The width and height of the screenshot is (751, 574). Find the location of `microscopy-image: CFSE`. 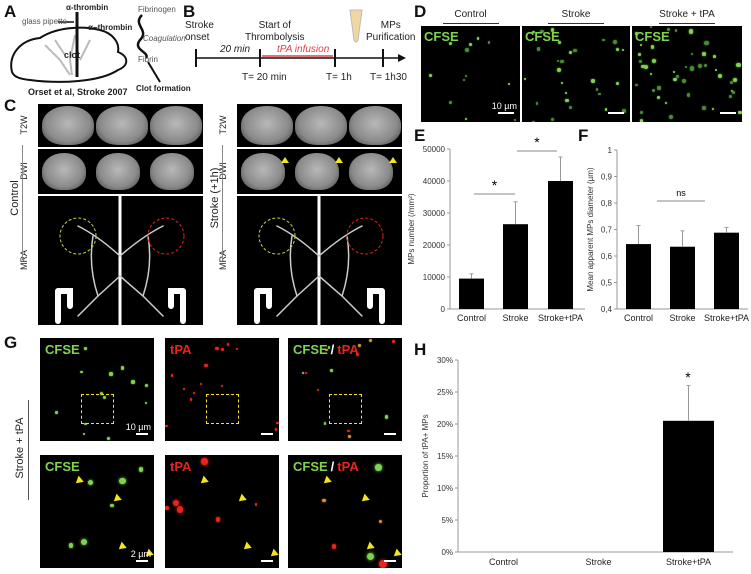

microscopy-image: CFSE is located at coordinates (576, 74).